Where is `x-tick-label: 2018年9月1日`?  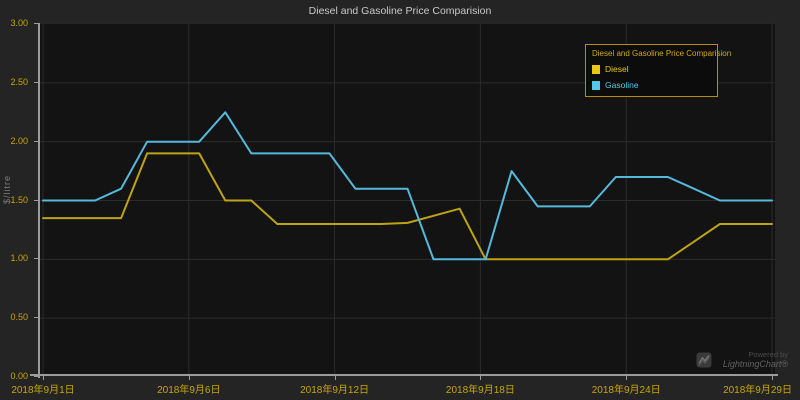 x-tick-label: 2018年9月1日 is located at coordinates (43, 390).